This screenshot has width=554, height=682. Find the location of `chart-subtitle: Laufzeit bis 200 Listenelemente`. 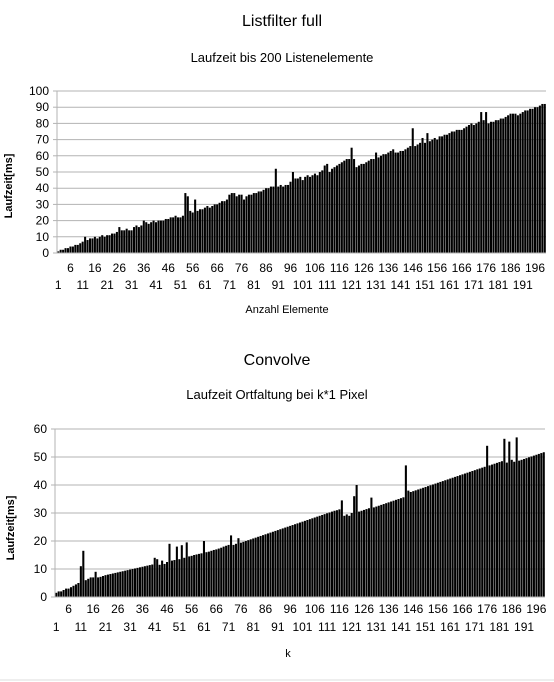

chart-subtitle: Laufzeit bis 200 Listenelemente is located at coordinates (282, 57).